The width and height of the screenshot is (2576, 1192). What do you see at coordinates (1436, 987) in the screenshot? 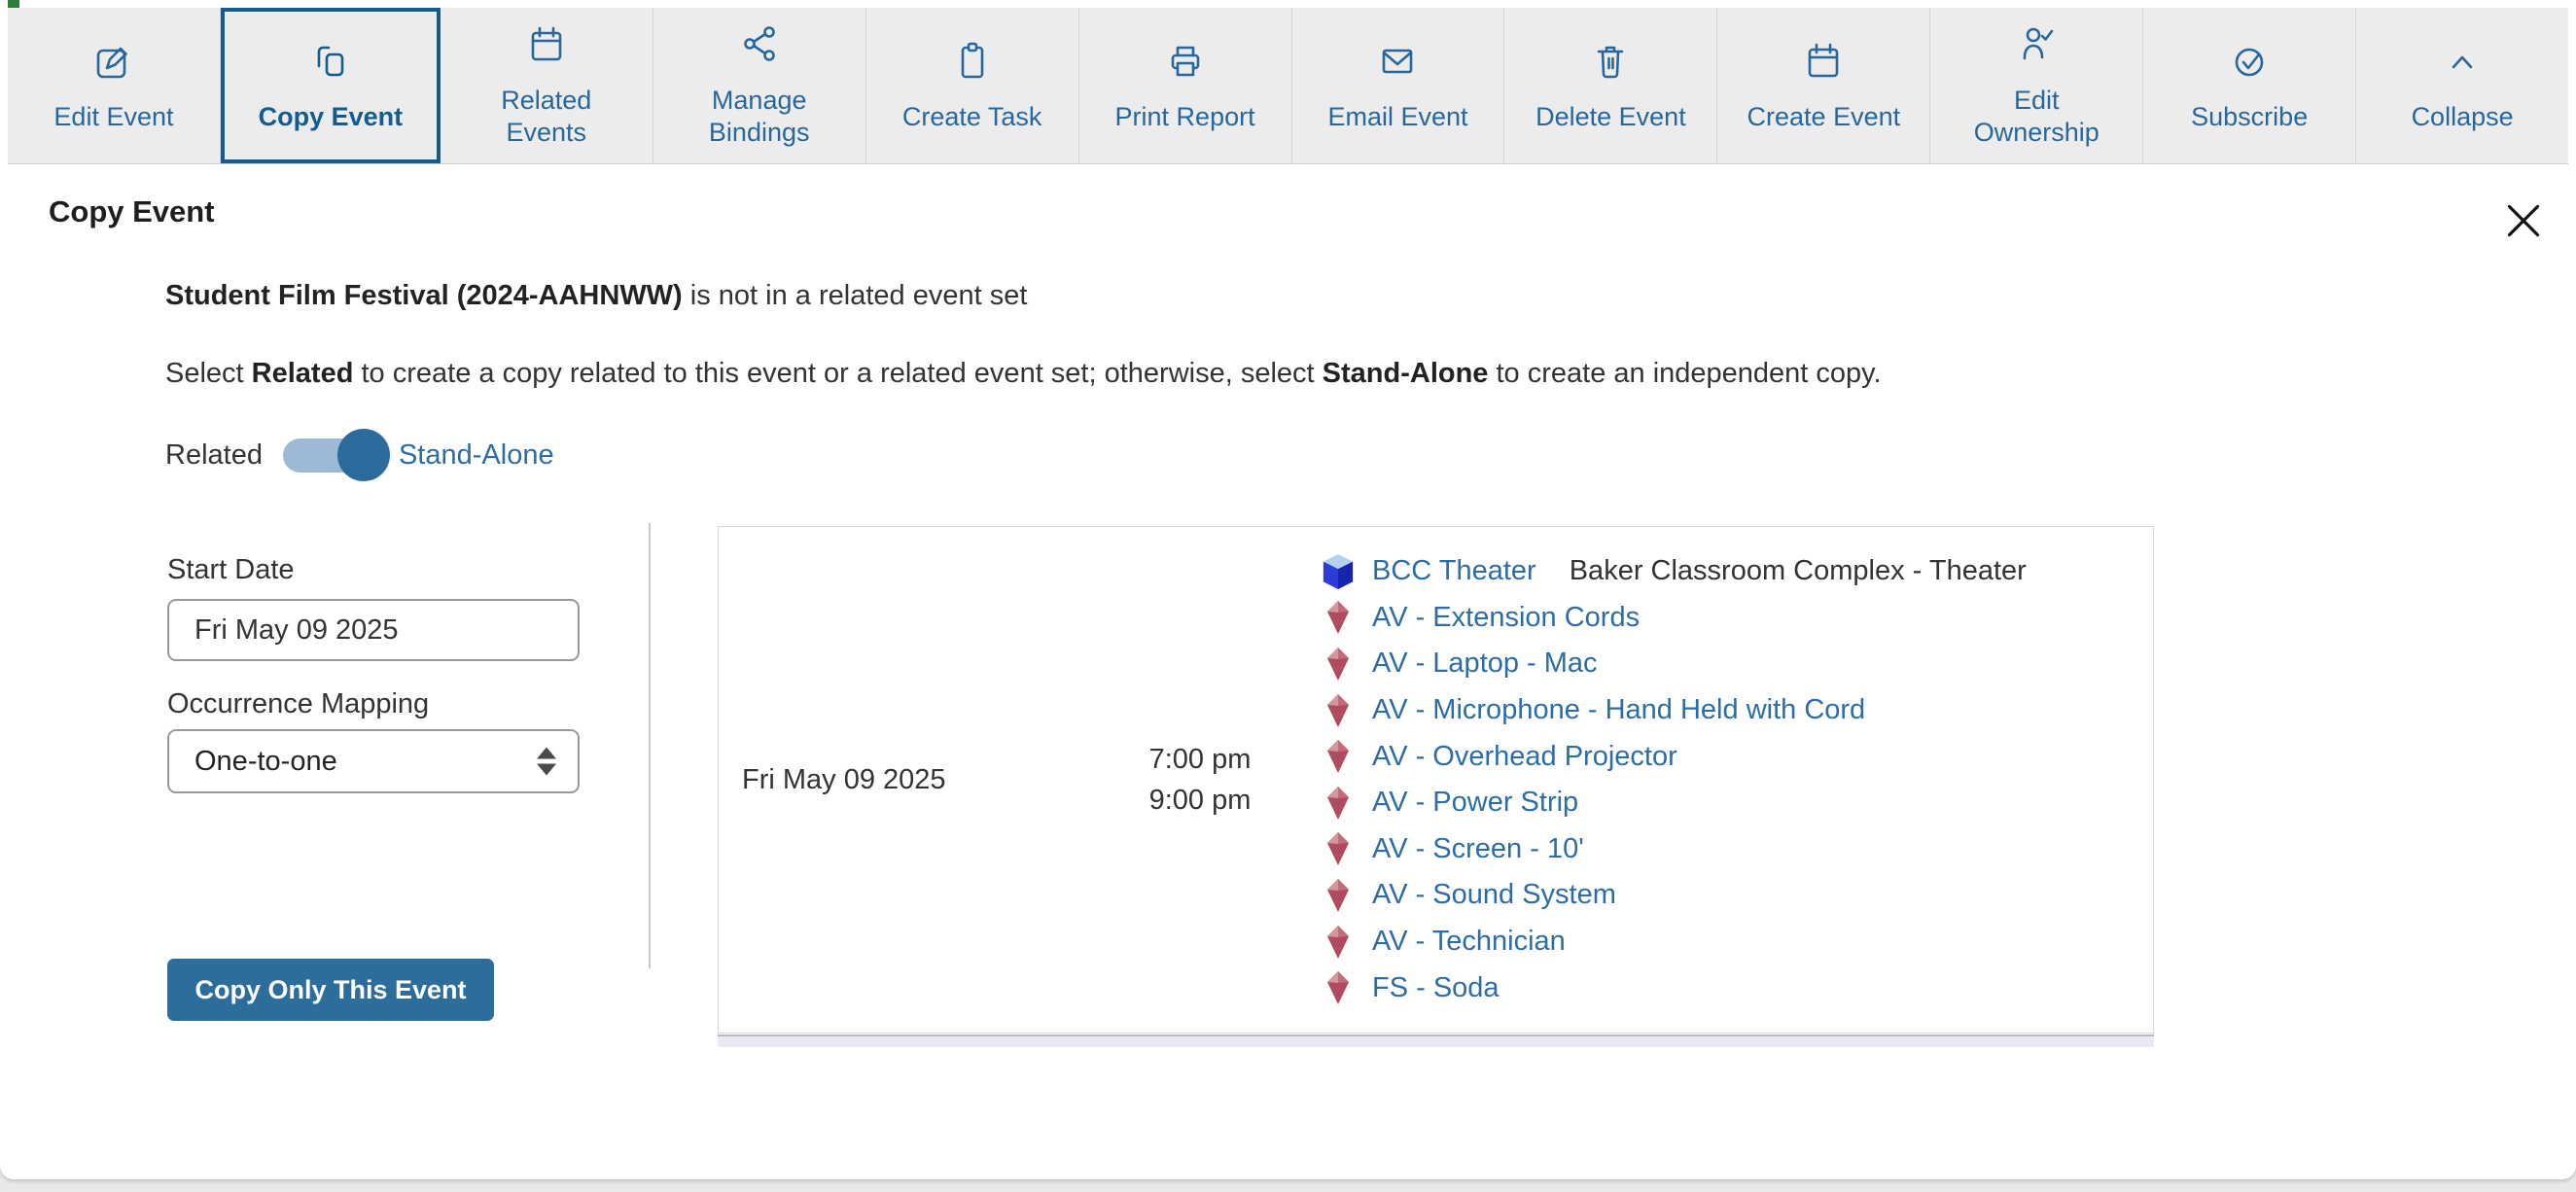
I see `resource-link: FS - Soda` at bounding box center [1436, 987].